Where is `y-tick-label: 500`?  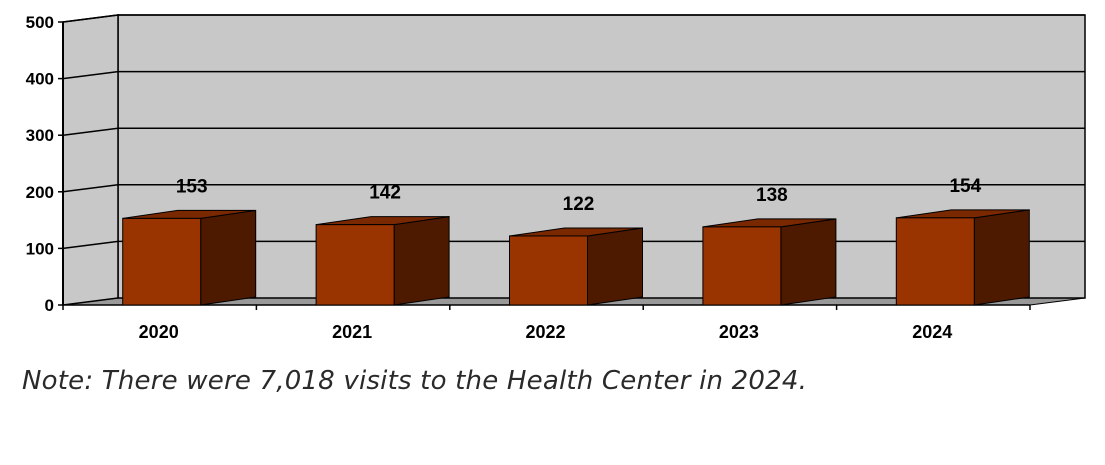 y-tick-label: 500 is located at coordinates (40, 22).